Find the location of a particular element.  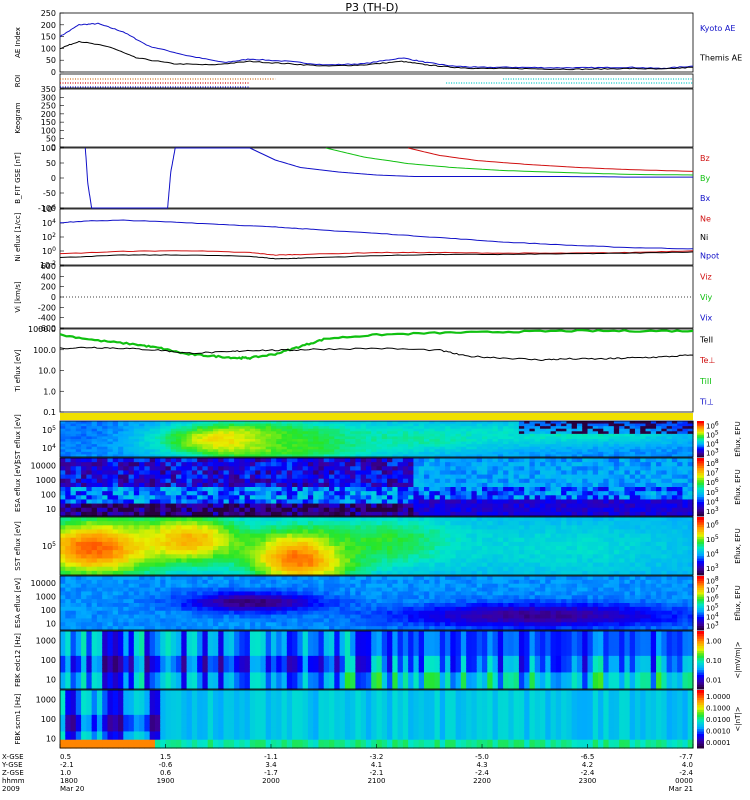

y-tick: 600 is located at coordinates (48, 266).